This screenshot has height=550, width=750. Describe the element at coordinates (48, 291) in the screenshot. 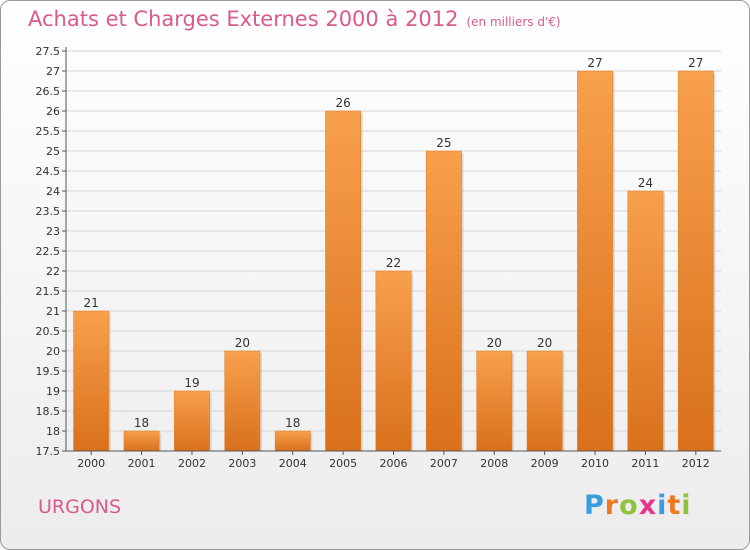

I see `y-tick-label: 21.5` at that location.